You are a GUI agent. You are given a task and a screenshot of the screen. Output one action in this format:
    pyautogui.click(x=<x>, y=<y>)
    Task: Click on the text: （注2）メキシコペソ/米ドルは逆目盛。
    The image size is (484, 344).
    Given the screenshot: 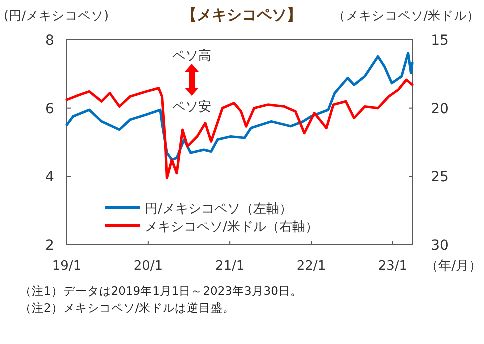 What is the action you would take?
    pyautogui.click(x=128, y=308)
    